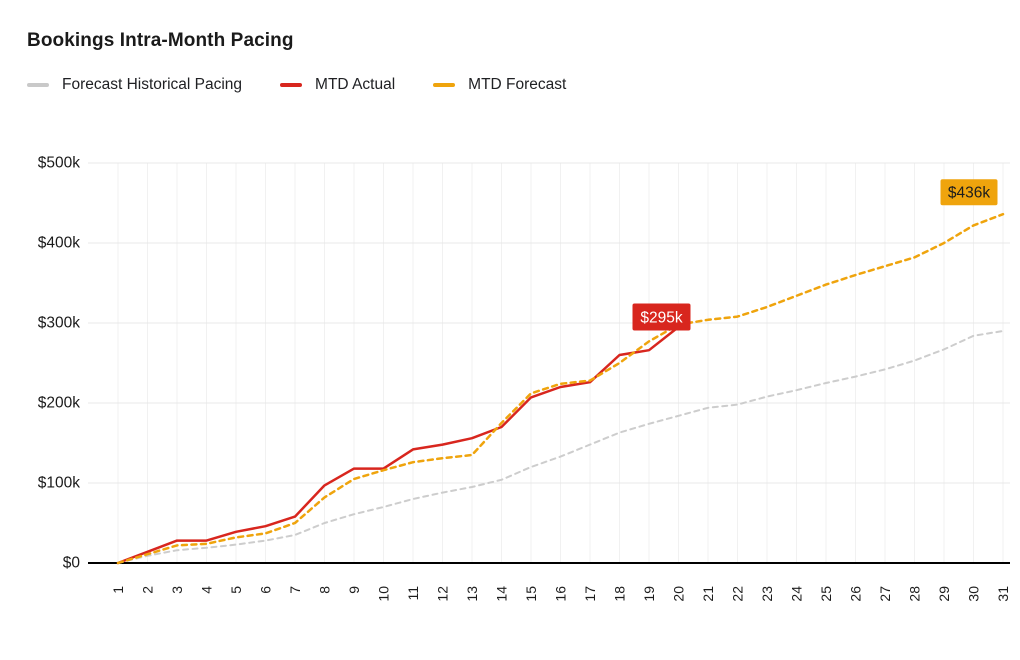 The image size is (1020, 660). Describe the element at coordinates (384, 594) in the screenshot. I see `x-axis-label: 10` at that location.